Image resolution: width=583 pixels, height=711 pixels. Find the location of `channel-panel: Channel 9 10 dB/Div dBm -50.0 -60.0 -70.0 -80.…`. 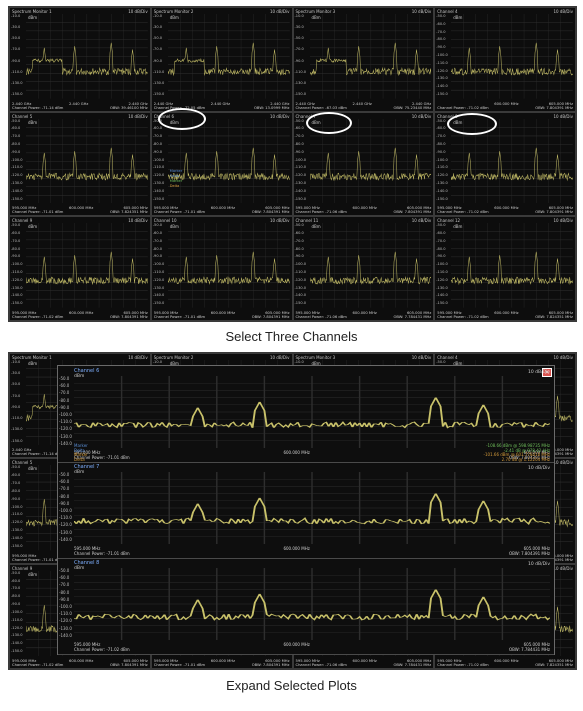

channel-panel: Channel 9 10 dB/Div dBm -50.0 -60.0 -70.0 -80.… is located at coordinates (80, 268).